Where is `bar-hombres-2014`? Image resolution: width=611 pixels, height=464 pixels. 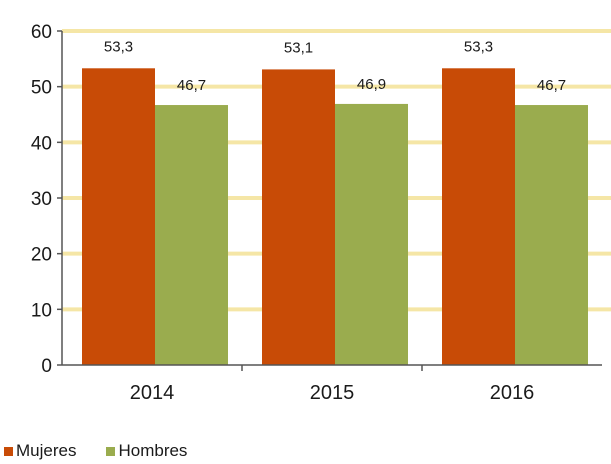
bar-hombres-2014 is located at coordinates (191, 235).